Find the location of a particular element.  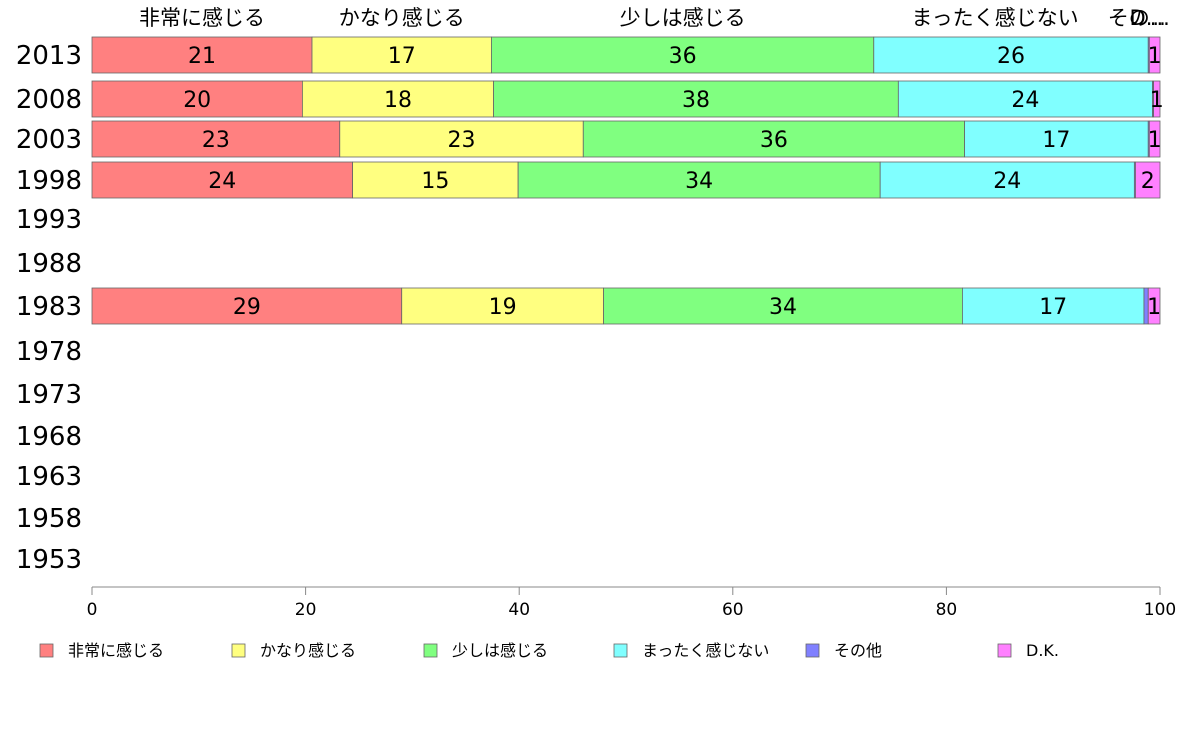

year-label: 1953 is located at coordinates (49, 560).